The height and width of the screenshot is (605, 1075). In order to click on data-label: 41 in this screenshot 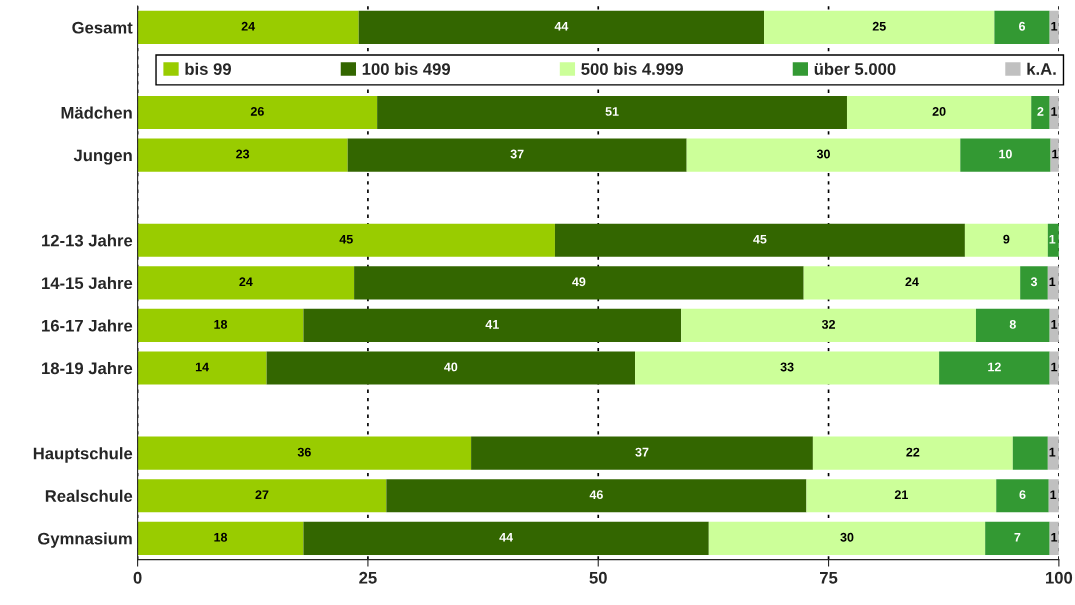, I will do `click(492, 324)`.